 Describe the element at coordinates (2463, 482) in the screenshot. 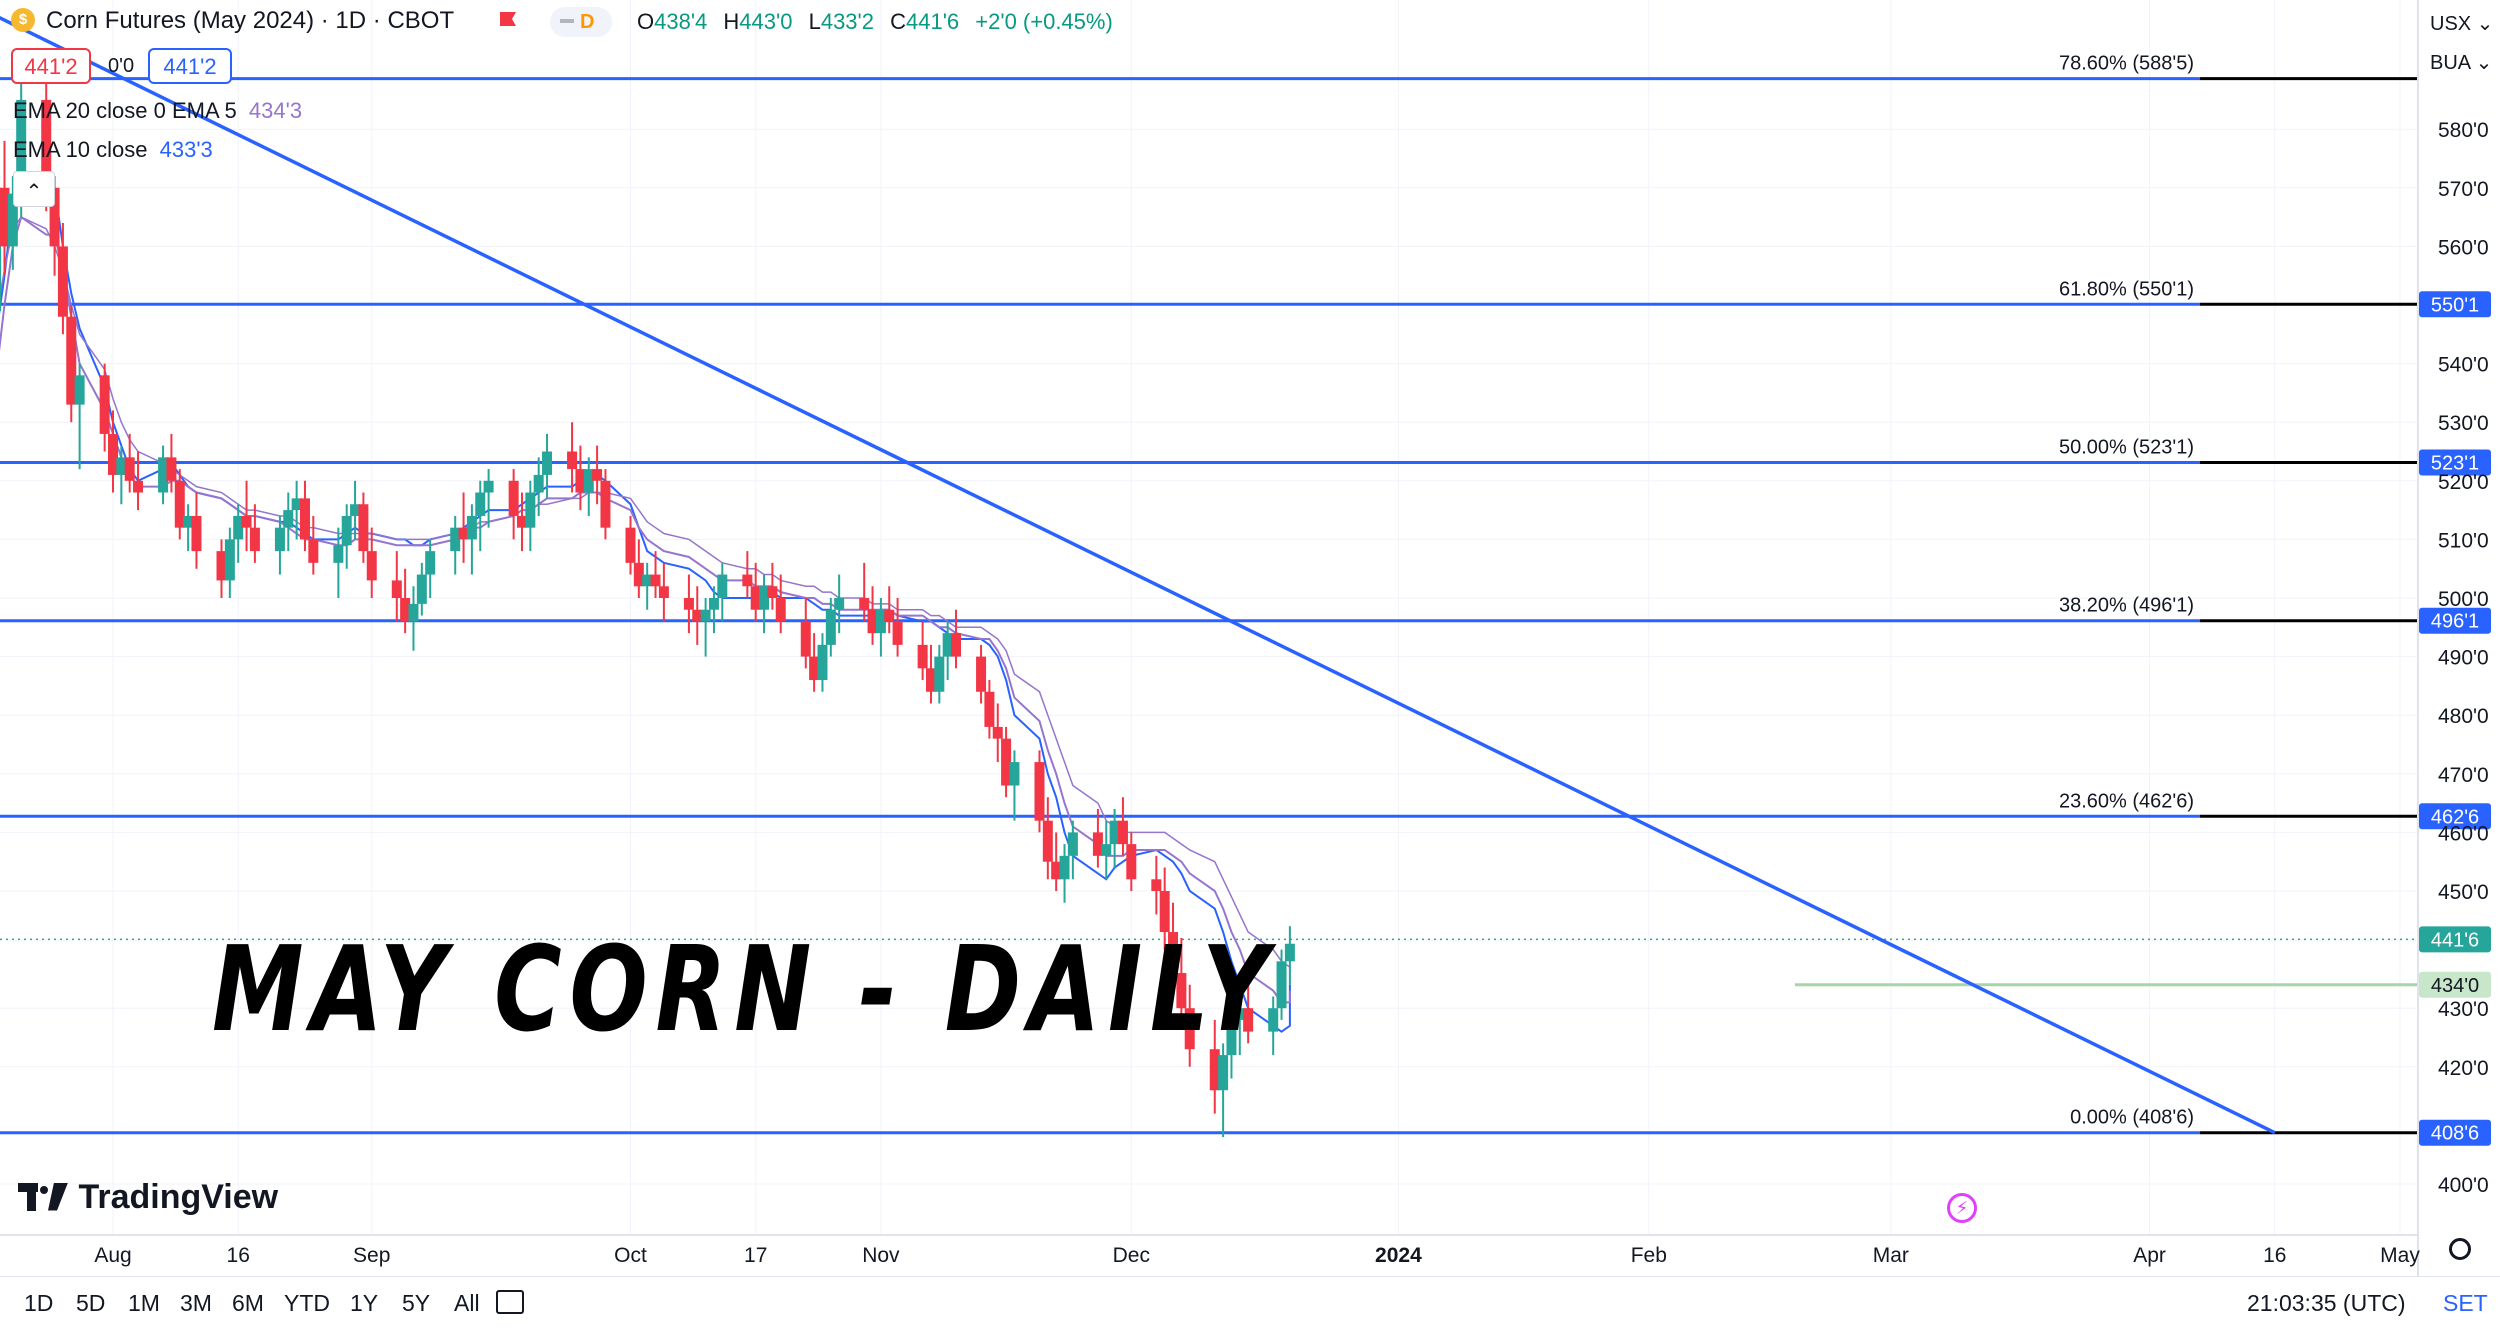

I see `price-tick-label: 520'0` at that location.